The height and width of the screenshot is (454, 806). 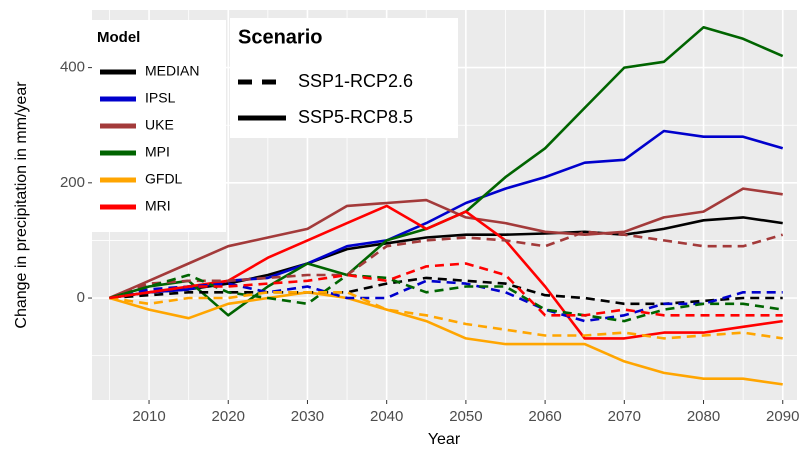 I want to click on y-tick-label: 0, so click(x=81, y=297).